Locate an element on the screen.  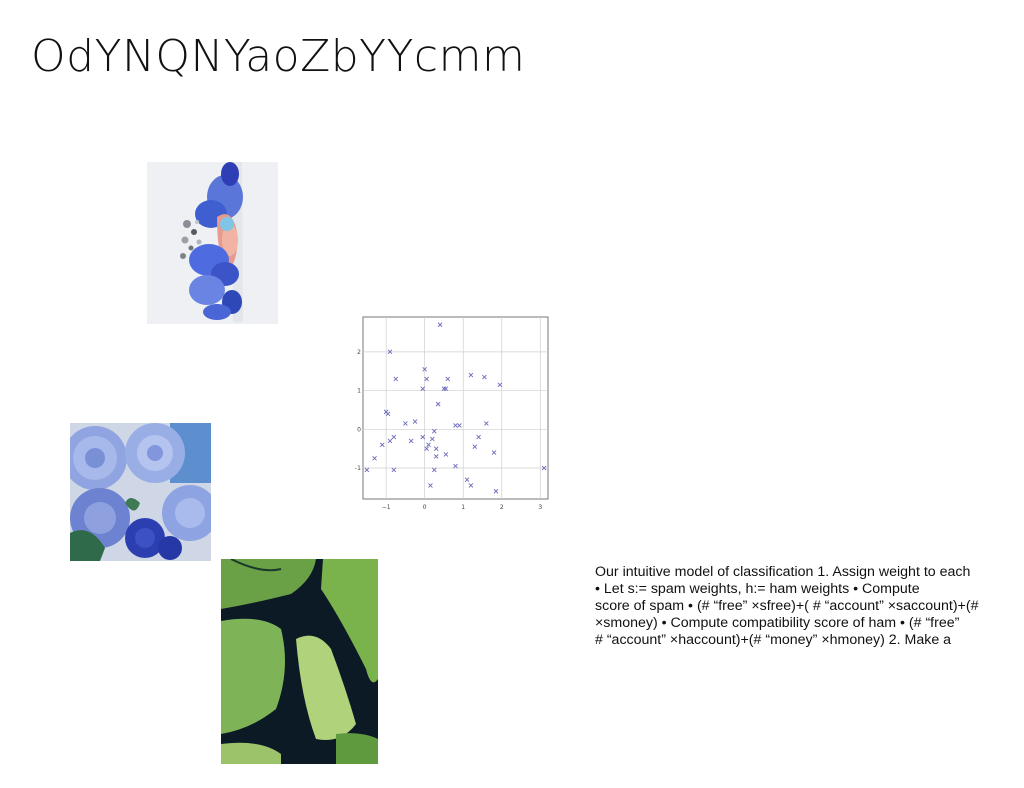
x-tick-label: 0 is located at coordinates (425, 507).